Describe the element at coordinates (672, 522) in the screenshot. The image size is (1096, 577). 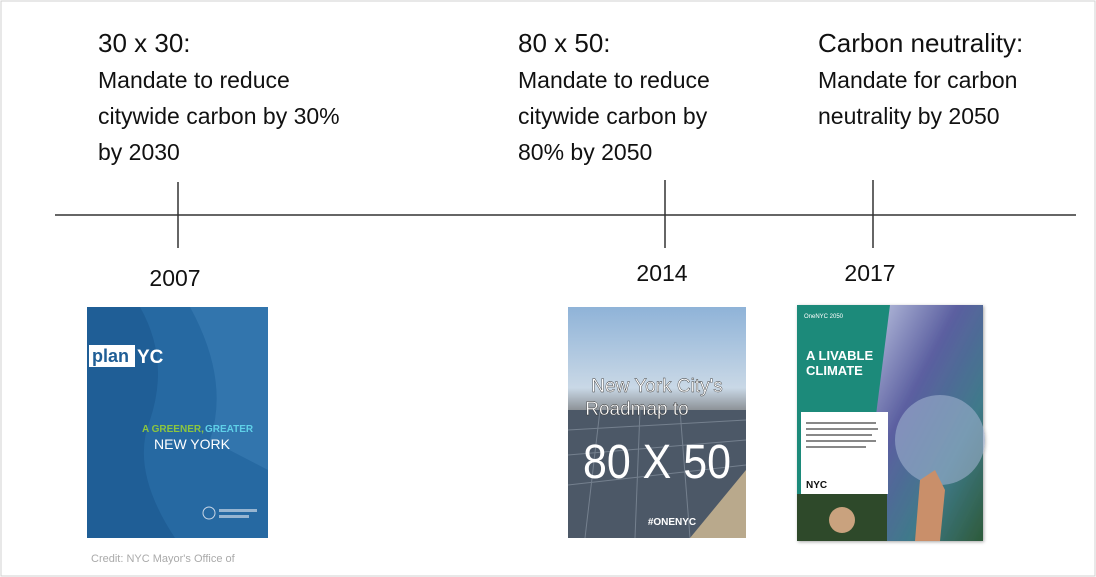
I see `cover-hashtag: #ONENYC` at that location.